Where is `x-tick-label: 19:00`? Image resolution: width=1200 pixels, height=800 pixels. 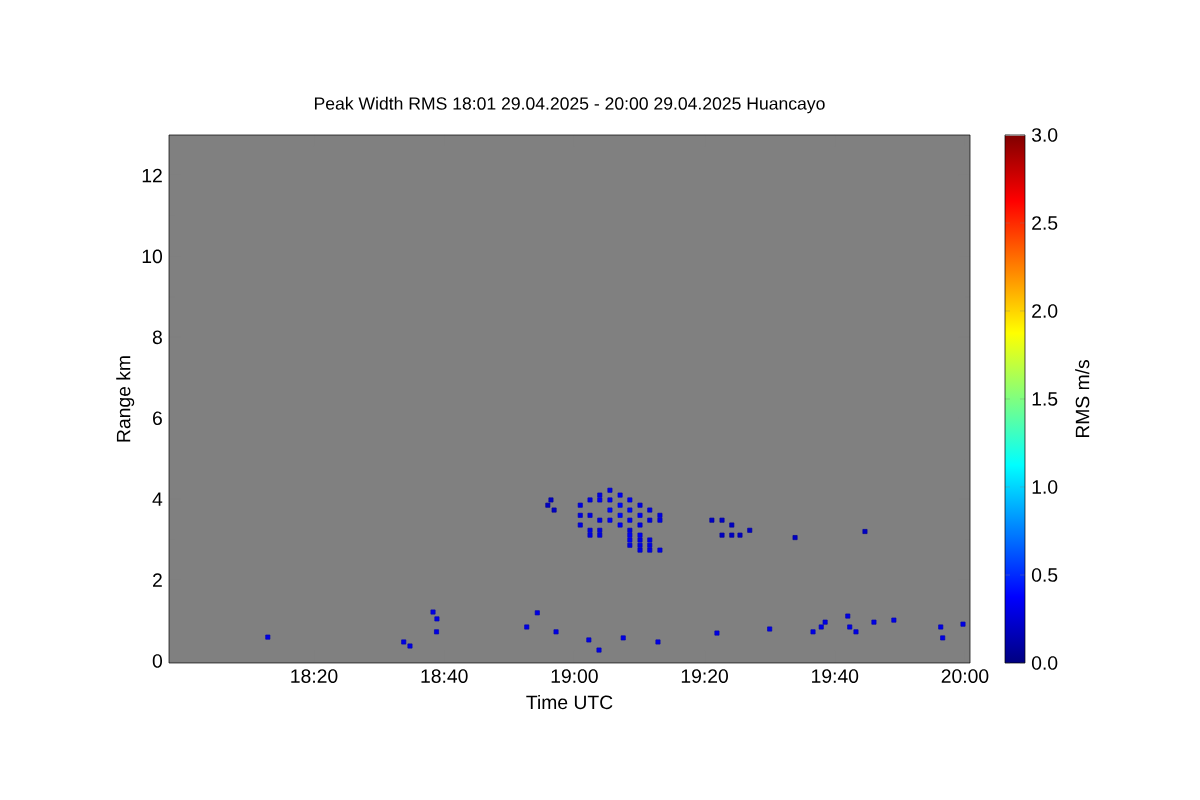
x-tick-label: 19:00 is located at coordinates (574, 676).